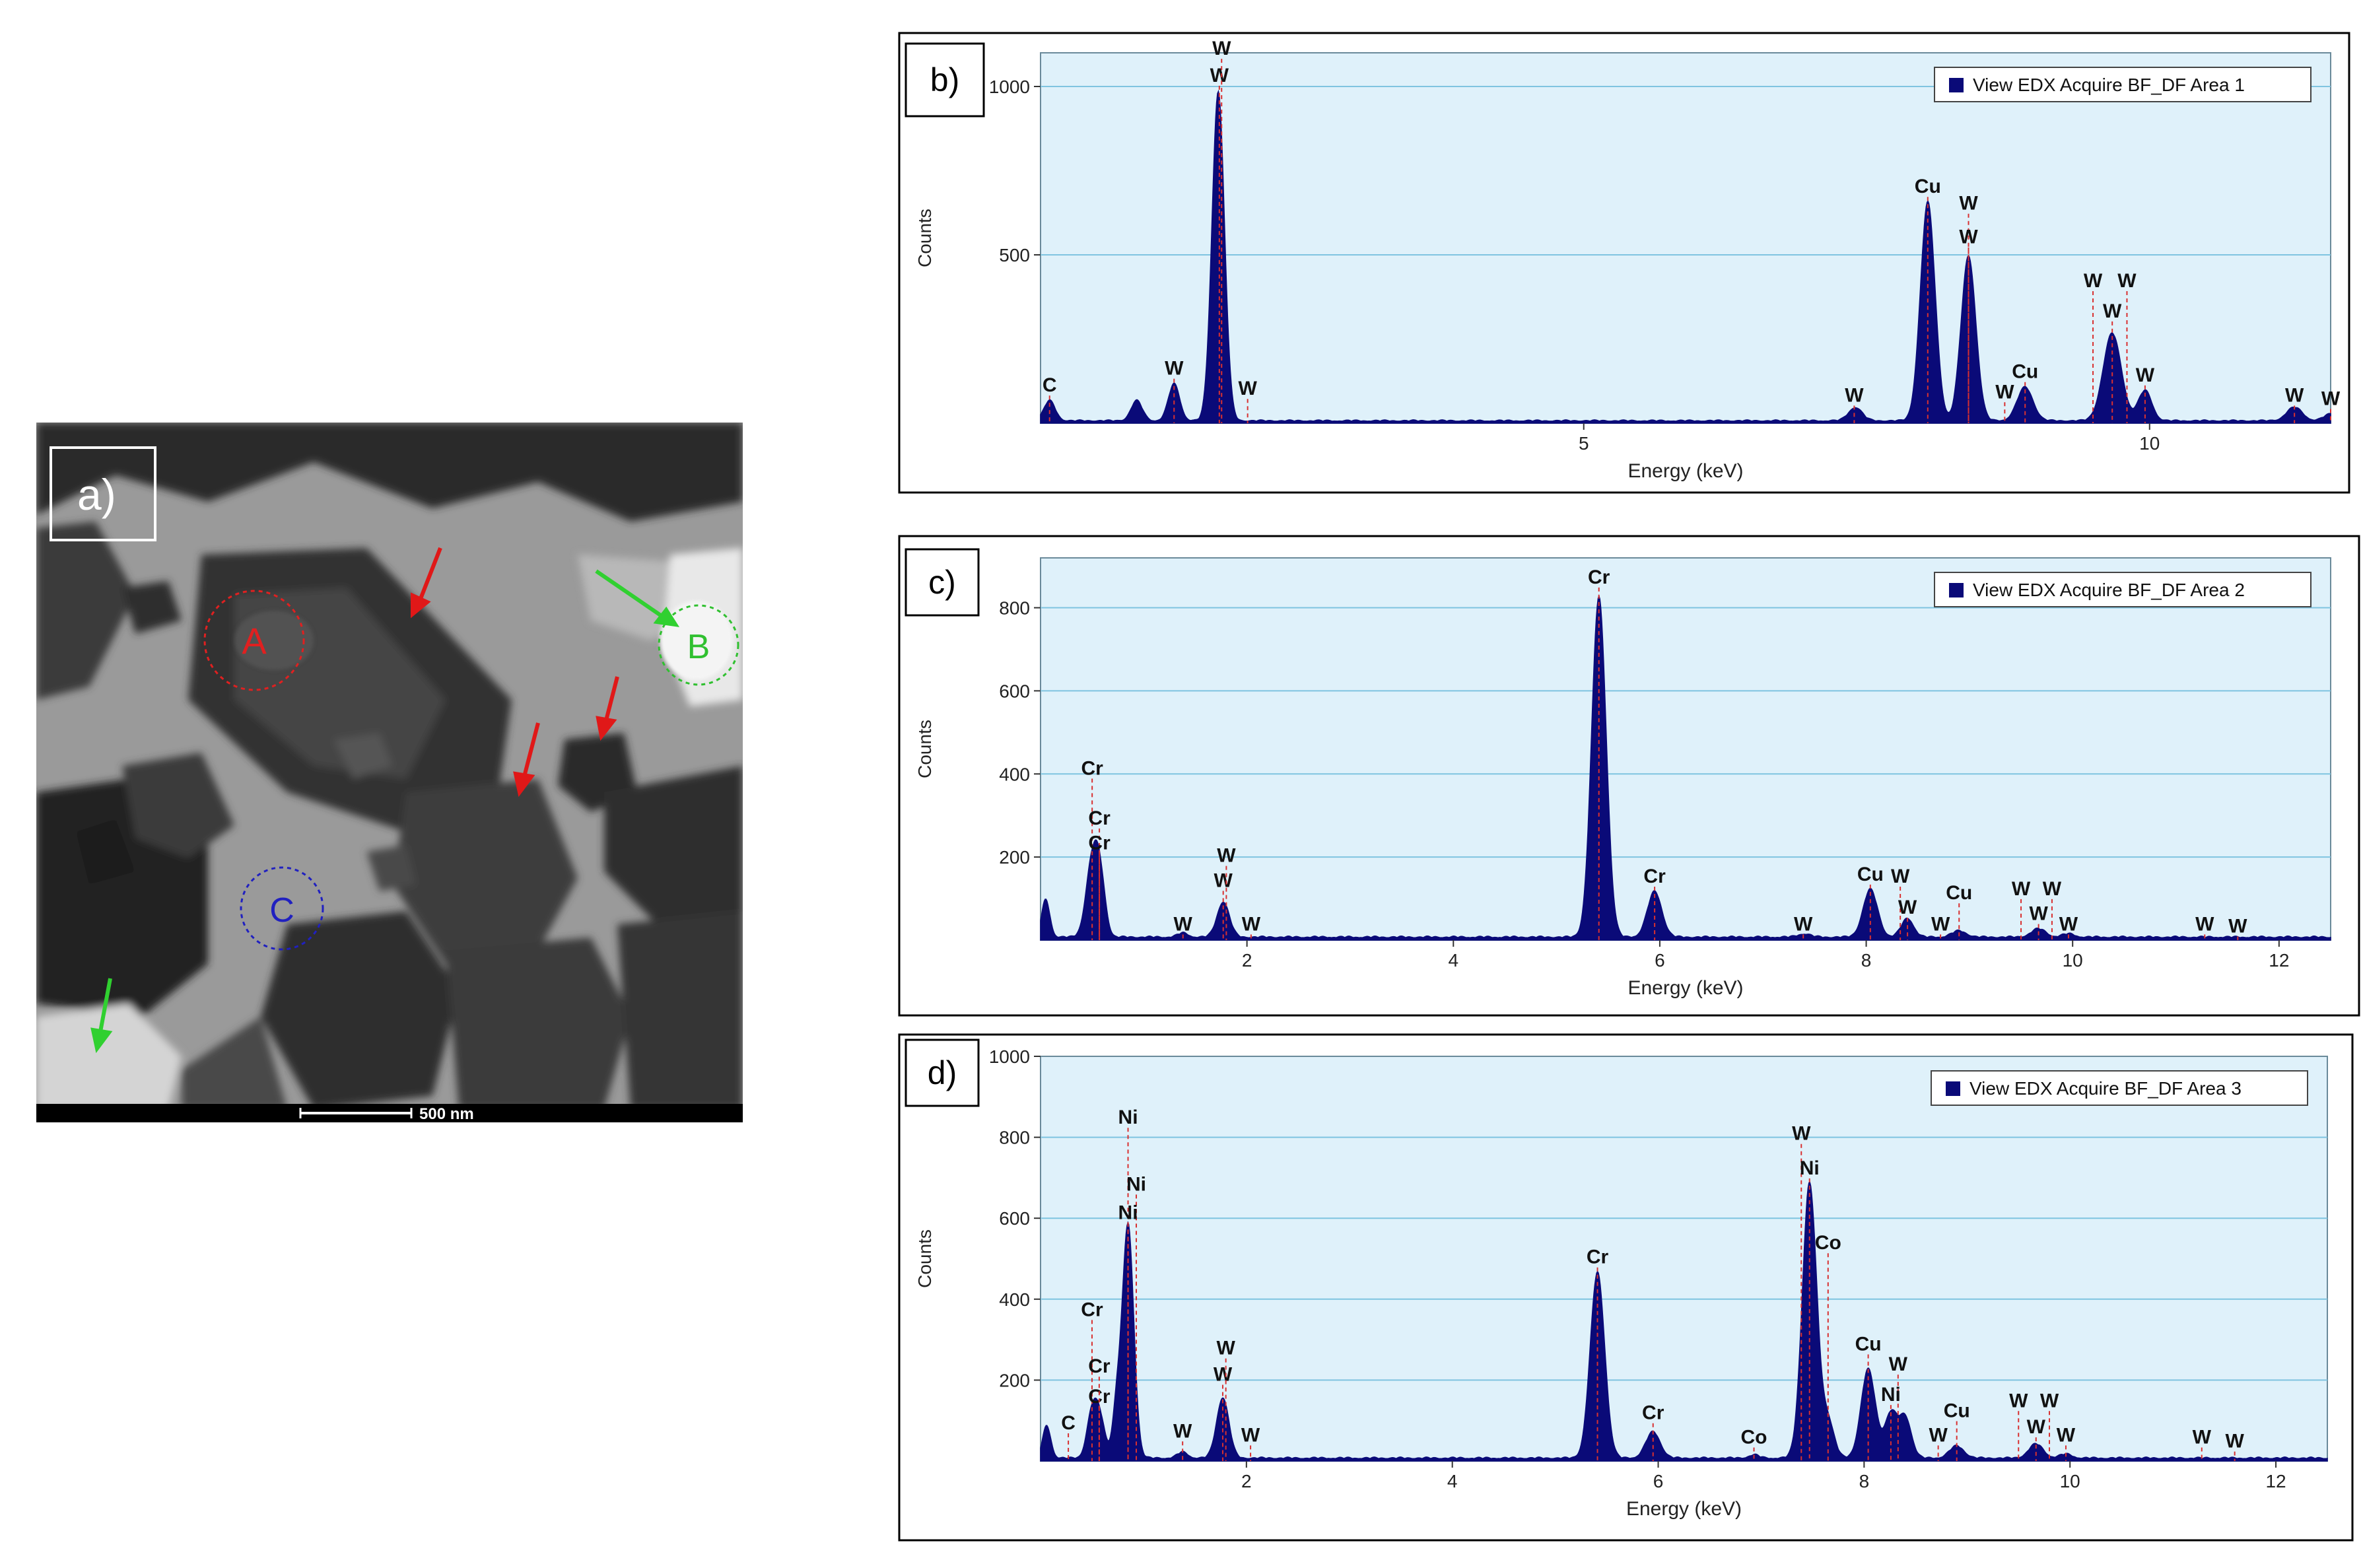 The width and height of the screenshot is (2363, 1568). I want to click on panel-a-label: a), so click(96, 494).